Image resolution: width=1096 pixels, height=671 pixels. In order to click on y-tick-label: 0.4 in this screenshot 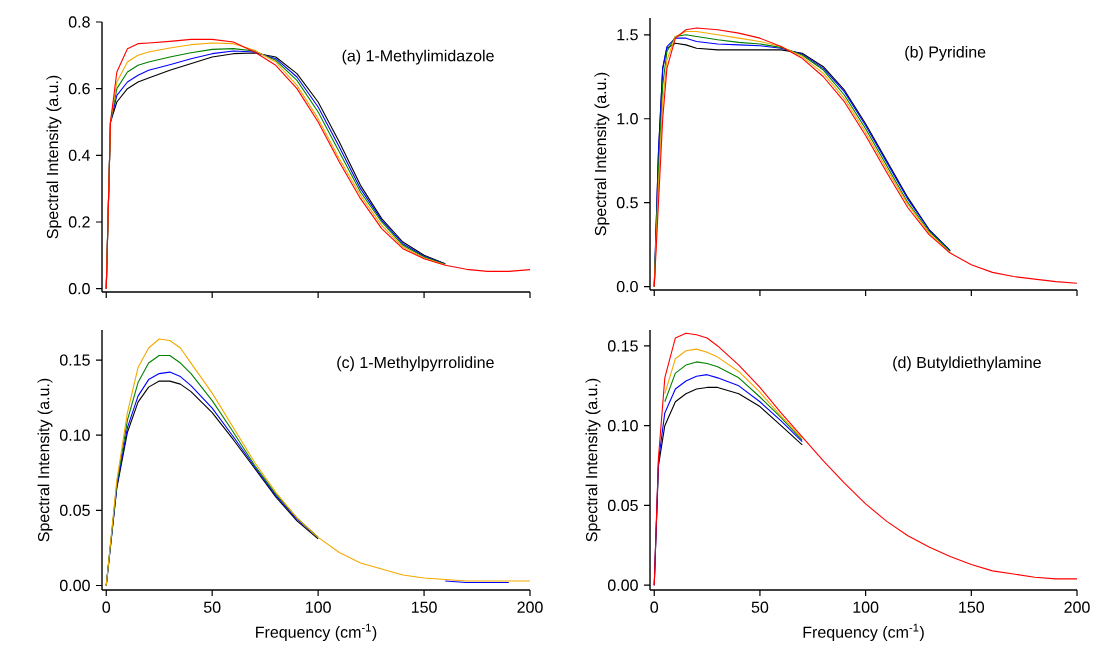, I will do `click(79, 155)`.